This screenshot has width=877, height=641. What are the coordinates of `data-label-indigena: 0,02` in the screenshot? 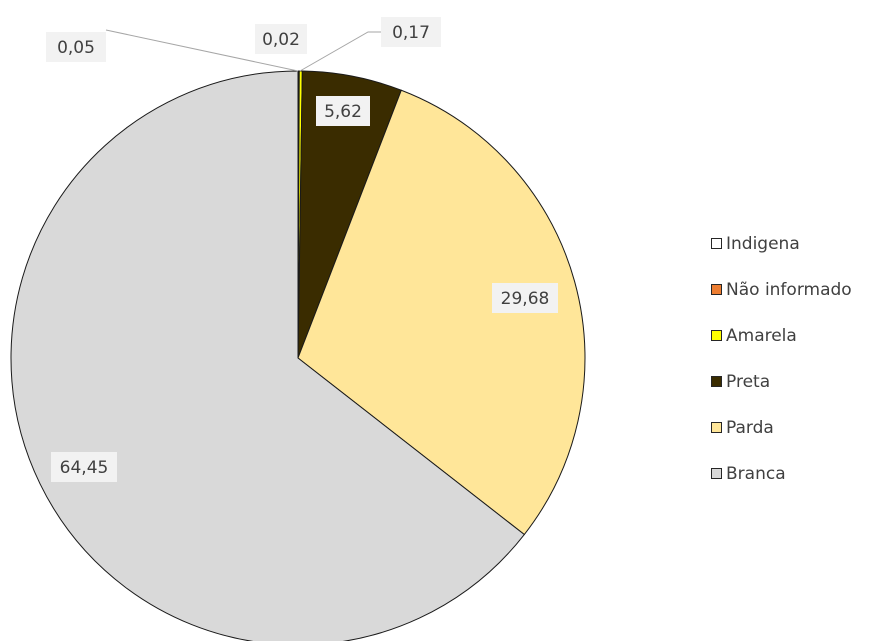 It's located at (281, 39).